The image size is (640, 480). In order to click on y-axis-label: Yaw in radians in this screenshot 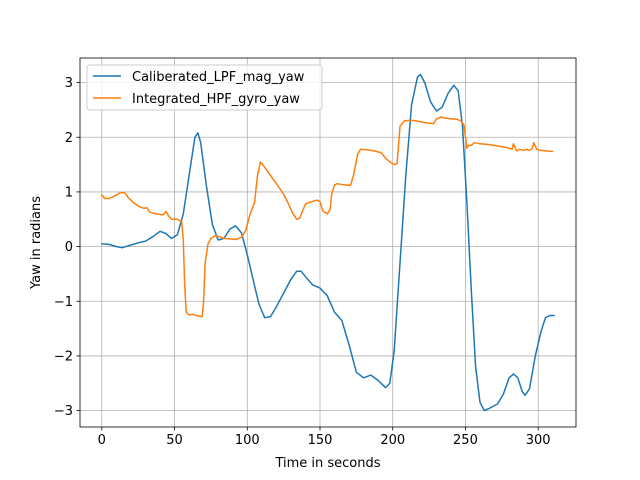, I will do `click(36, 243)`.